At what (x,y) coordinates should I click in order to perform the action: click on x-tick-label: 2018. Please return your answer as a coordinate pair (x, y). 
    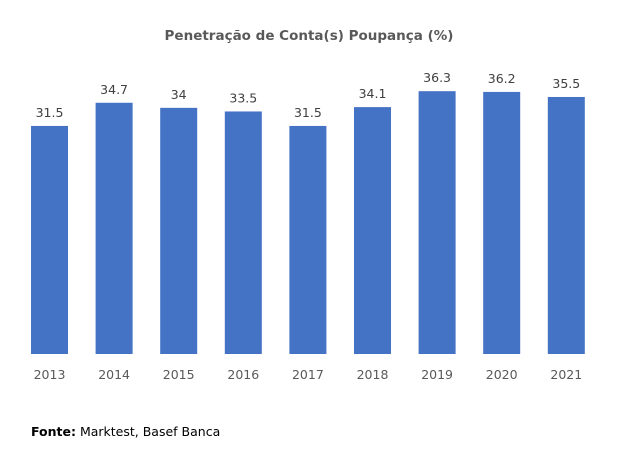
    Looking at the image, I should click on (373, 374).